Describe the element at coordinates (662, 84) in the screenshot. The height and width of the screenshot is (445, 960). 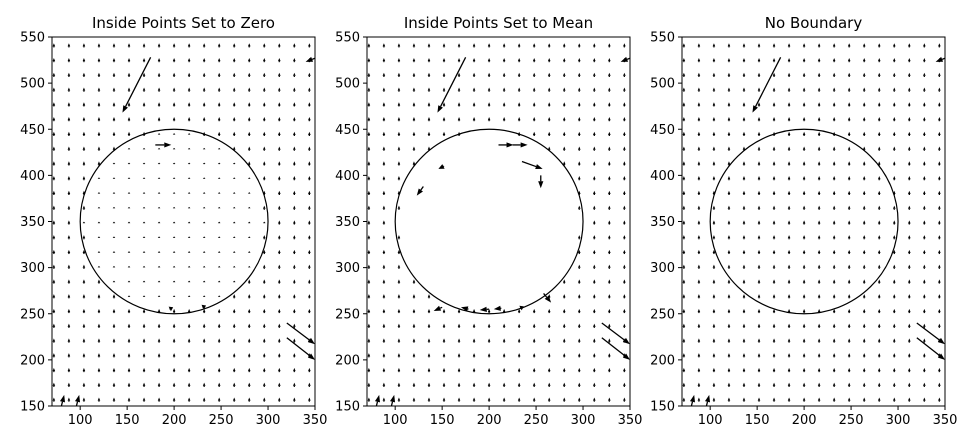
I see `y-tick-label: 500` at that location.